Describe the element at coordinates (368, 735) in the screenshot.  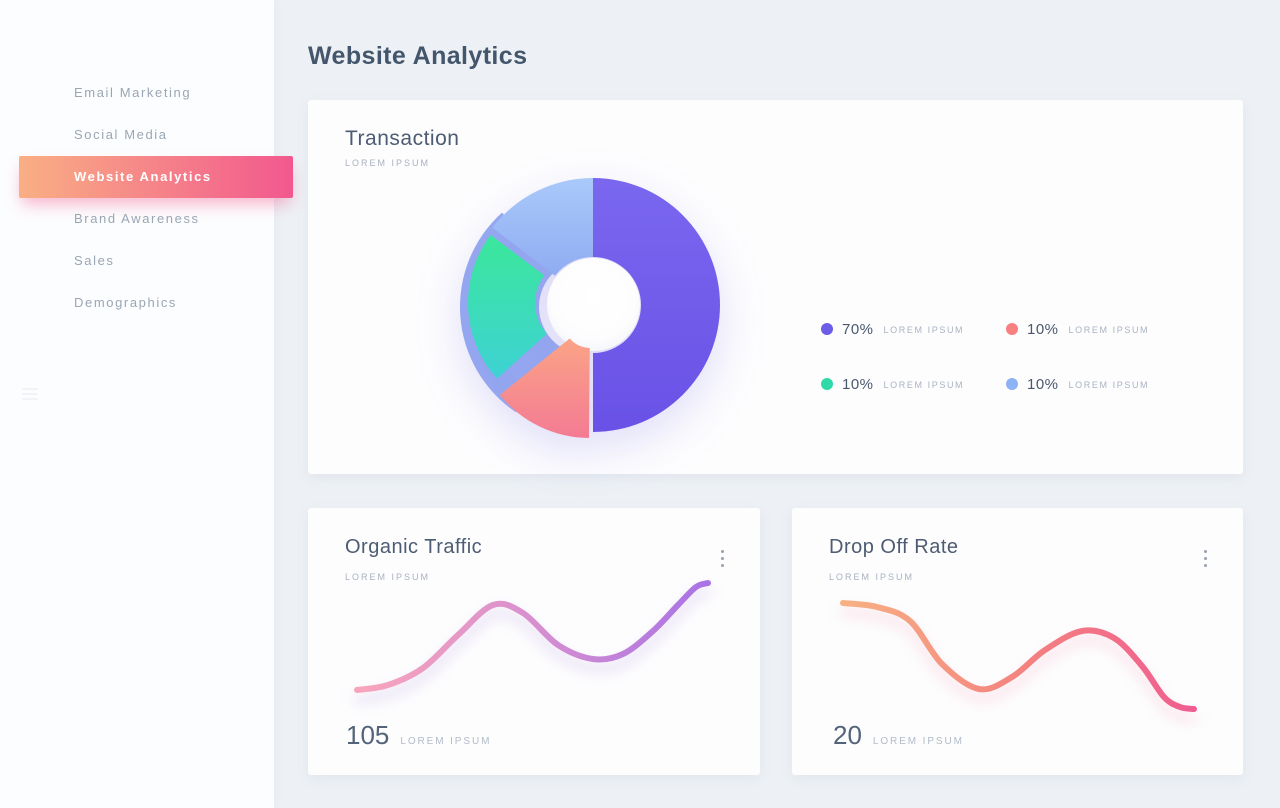
I see `organic-traffic-value: 105` at that location.